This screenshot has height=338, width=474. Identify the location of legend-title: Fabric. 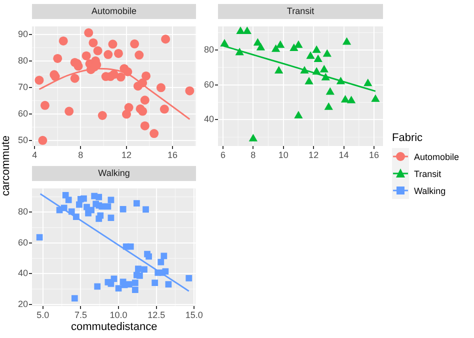
(408, 138).